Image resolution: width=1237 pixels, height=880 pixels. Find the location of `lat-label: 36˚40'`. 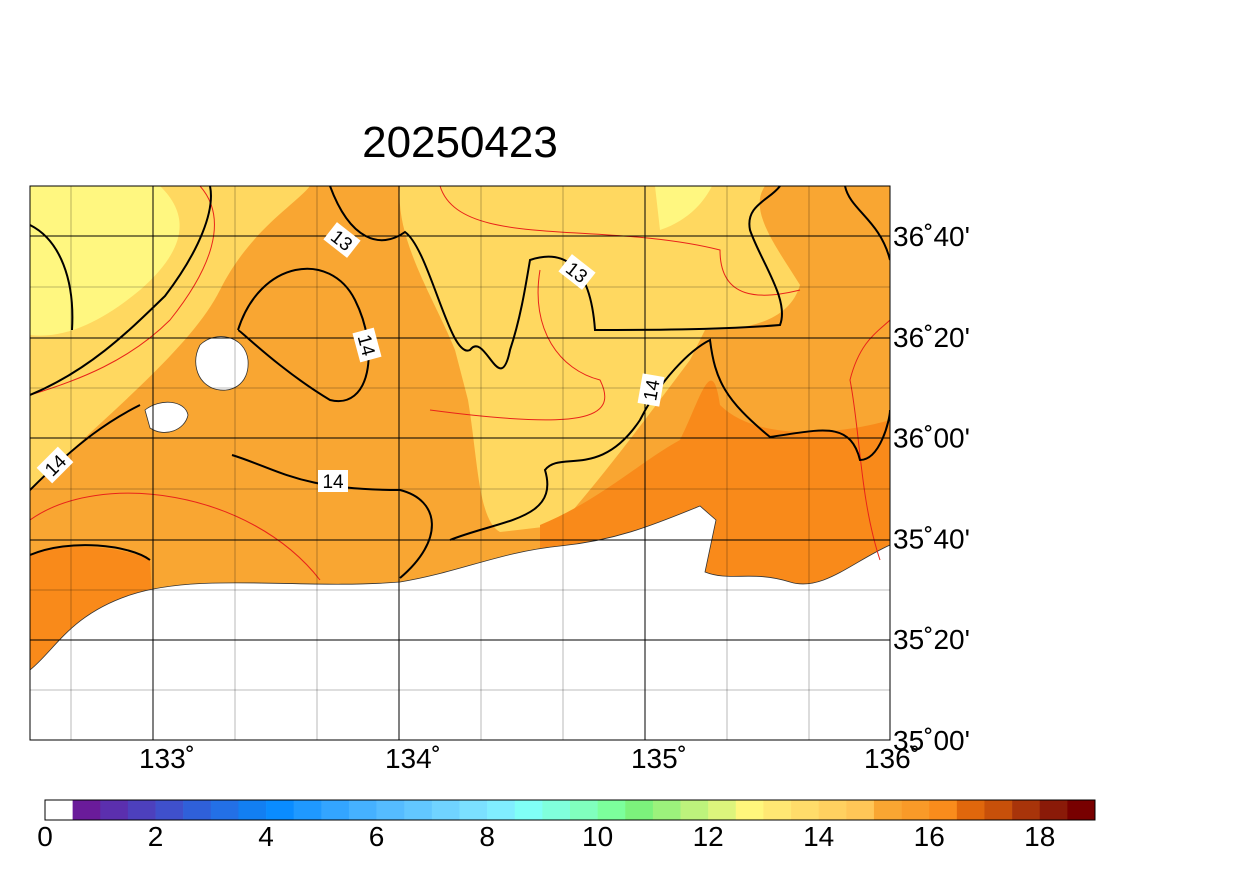

lat-label: 36˚40' is located at coordinates (931, 236).